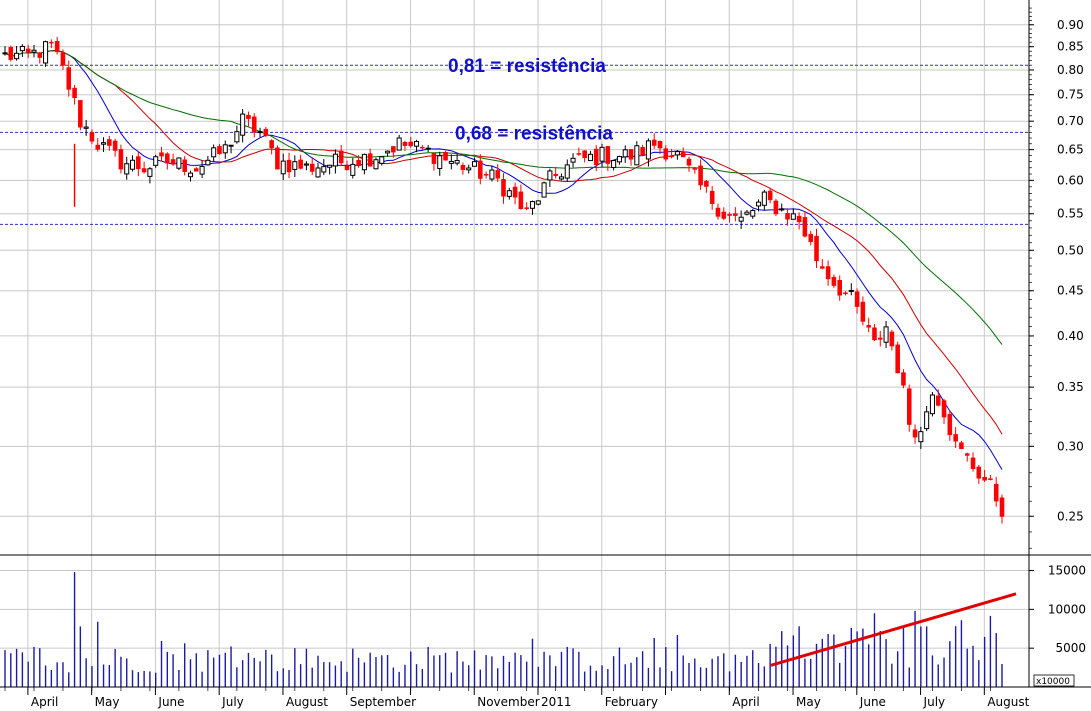  I want to click on price-tick-label: 0.25, so click(1070, 516).